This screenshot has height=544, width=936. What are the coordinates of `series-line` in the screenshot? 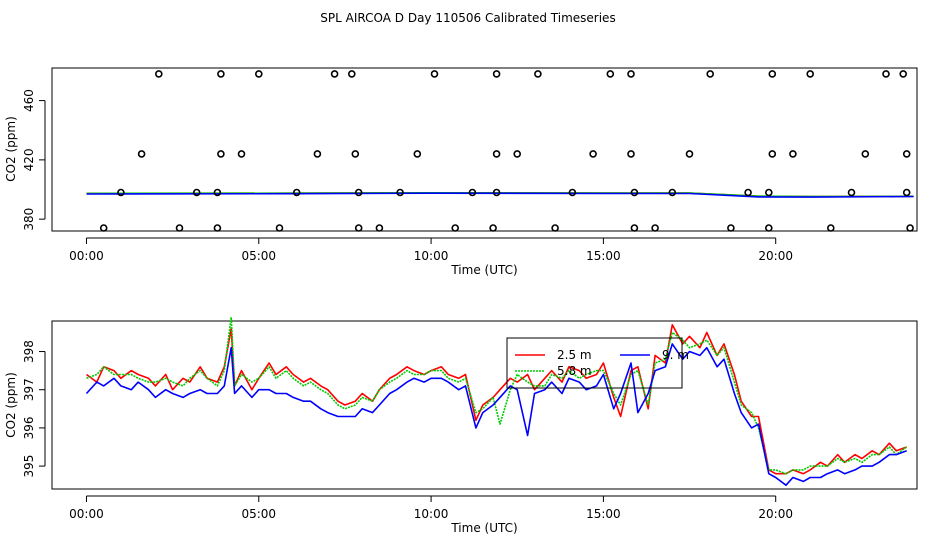 It's located at (500, 195).